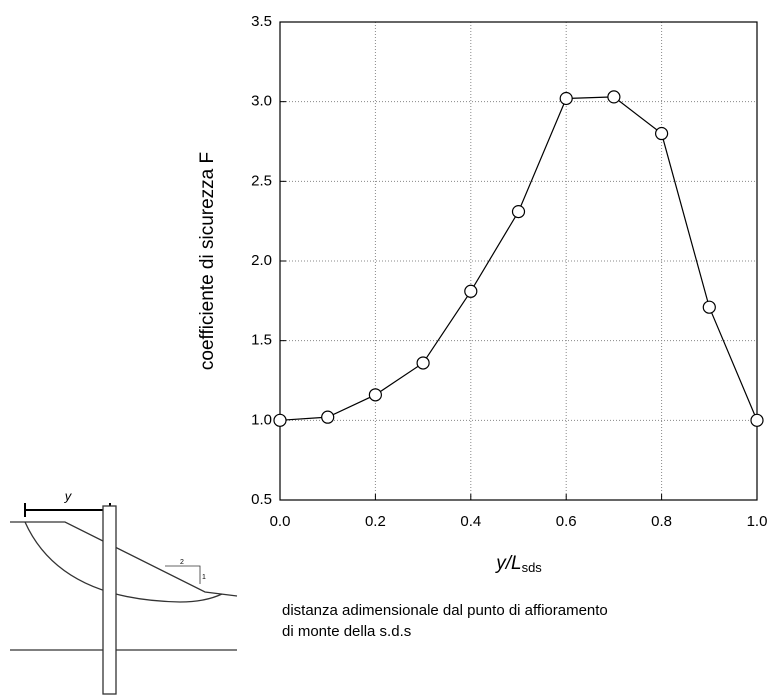  What do you see at coordinates (261, 260) in the screenshot?
I see `y-tick-label: 2.0` at bounding box center [261, 260].